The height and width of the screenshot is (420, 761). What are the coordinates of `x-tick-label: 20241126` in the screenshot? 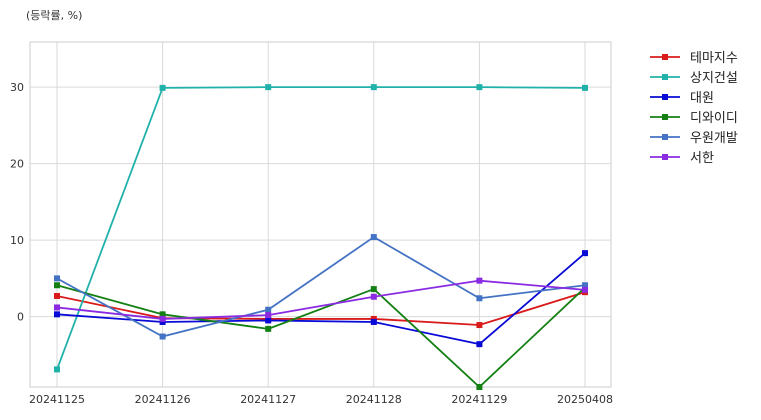 It's located at (163, 399).